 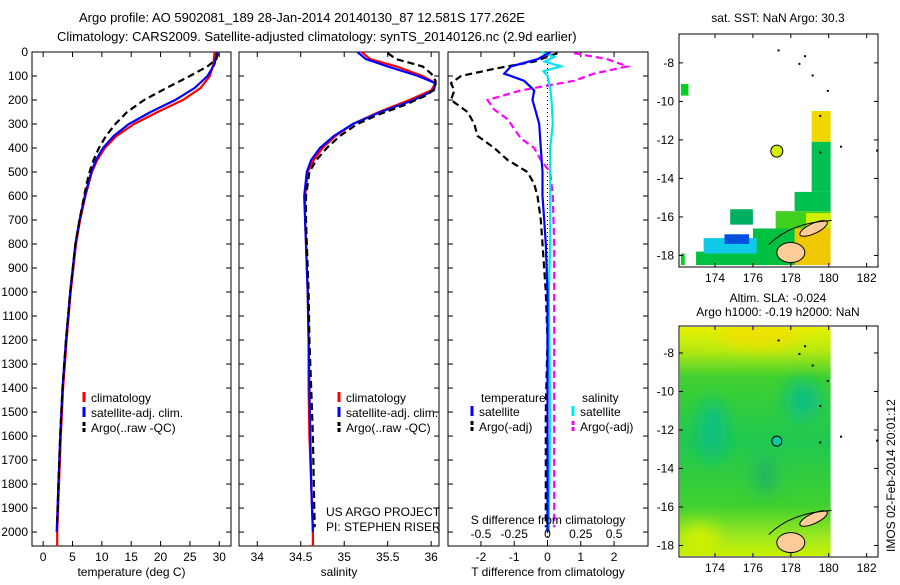 I want to click on s-diff-tick-label: 0.5, so click(x=614, y=534).